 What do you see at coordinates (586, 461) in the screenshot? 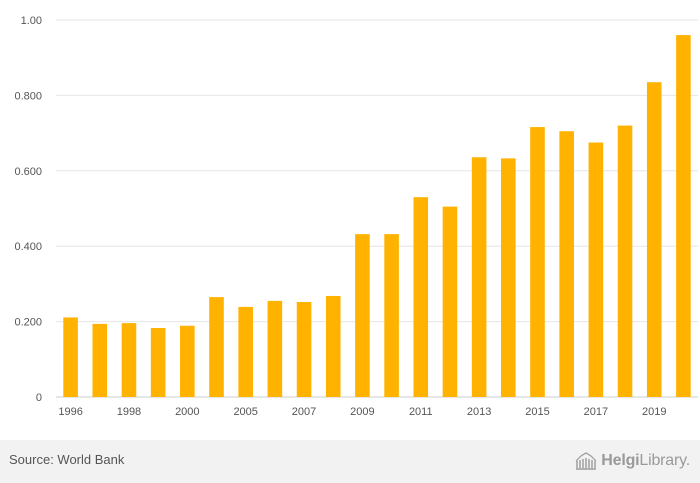
I see `library-building-icon` at bounding box center [586, 461].